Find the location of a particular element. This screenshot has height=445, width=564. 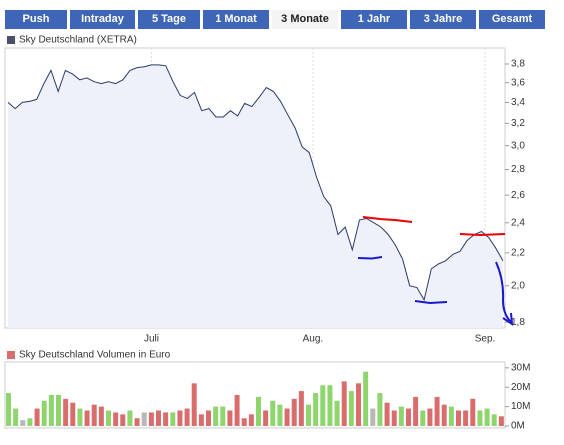

y-tick-label: 3,2 is located at coordinates (518, 123).